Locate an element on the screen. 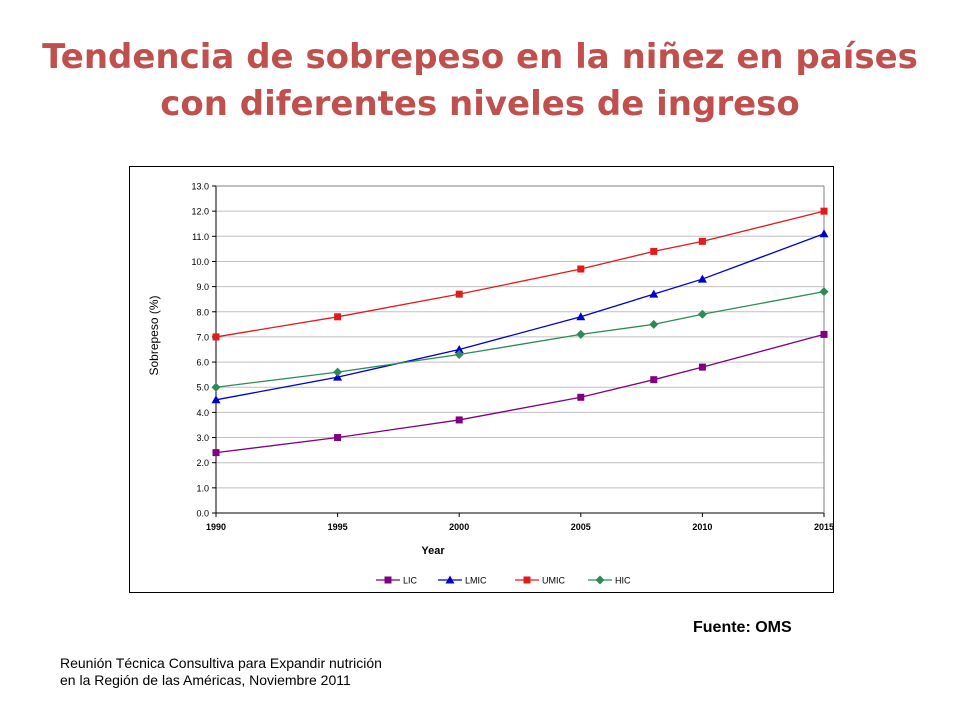 This screenshot has width=960, height=720. series-line-lmic is located at coordinates (520, 317).